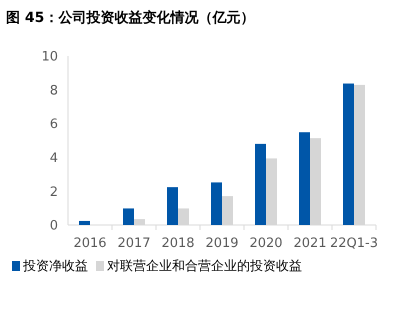  Describe the element at coordinates (130, 17) in the screenshot. I see `chart-title: 图 45：公司投资收益变化情况（亿元）` at that location.